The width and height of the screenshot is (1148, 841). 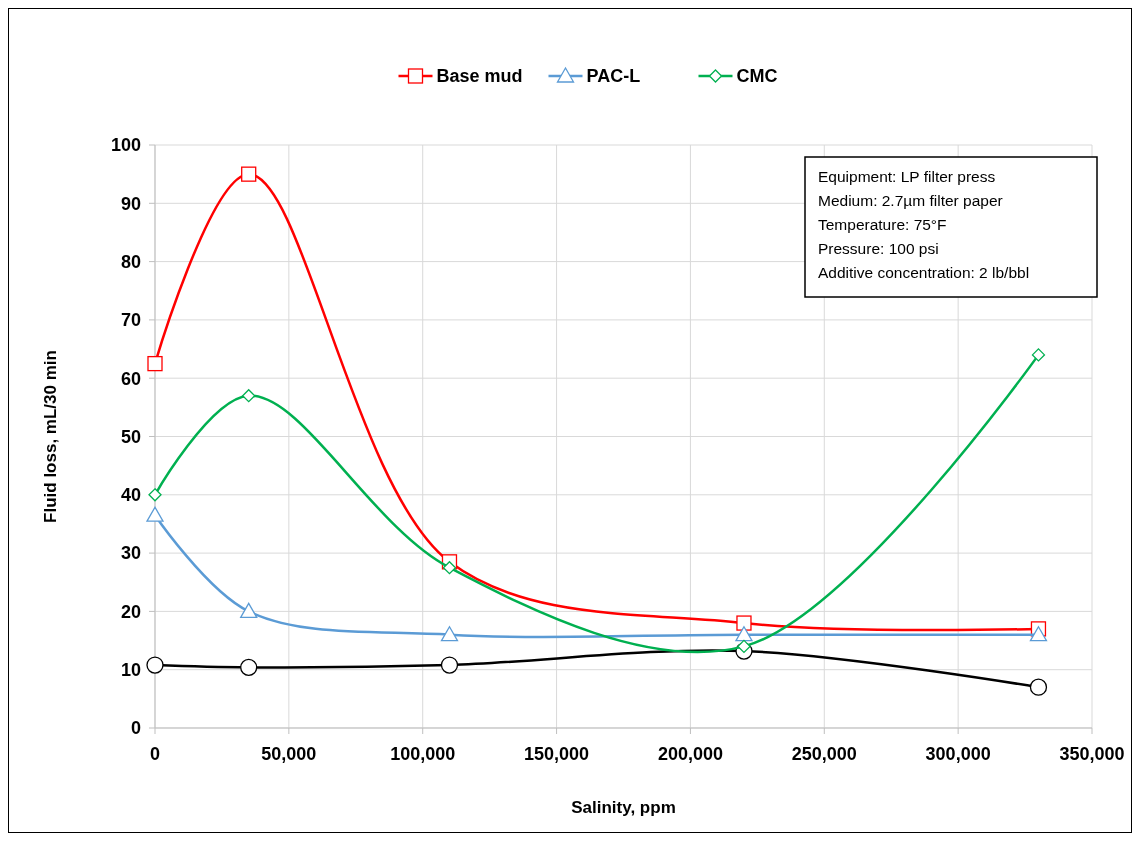 What do you see at coordinates (613, 76) in the screenshot?
I see `legend-label: PAC-L` at bounding box center [613, 76].